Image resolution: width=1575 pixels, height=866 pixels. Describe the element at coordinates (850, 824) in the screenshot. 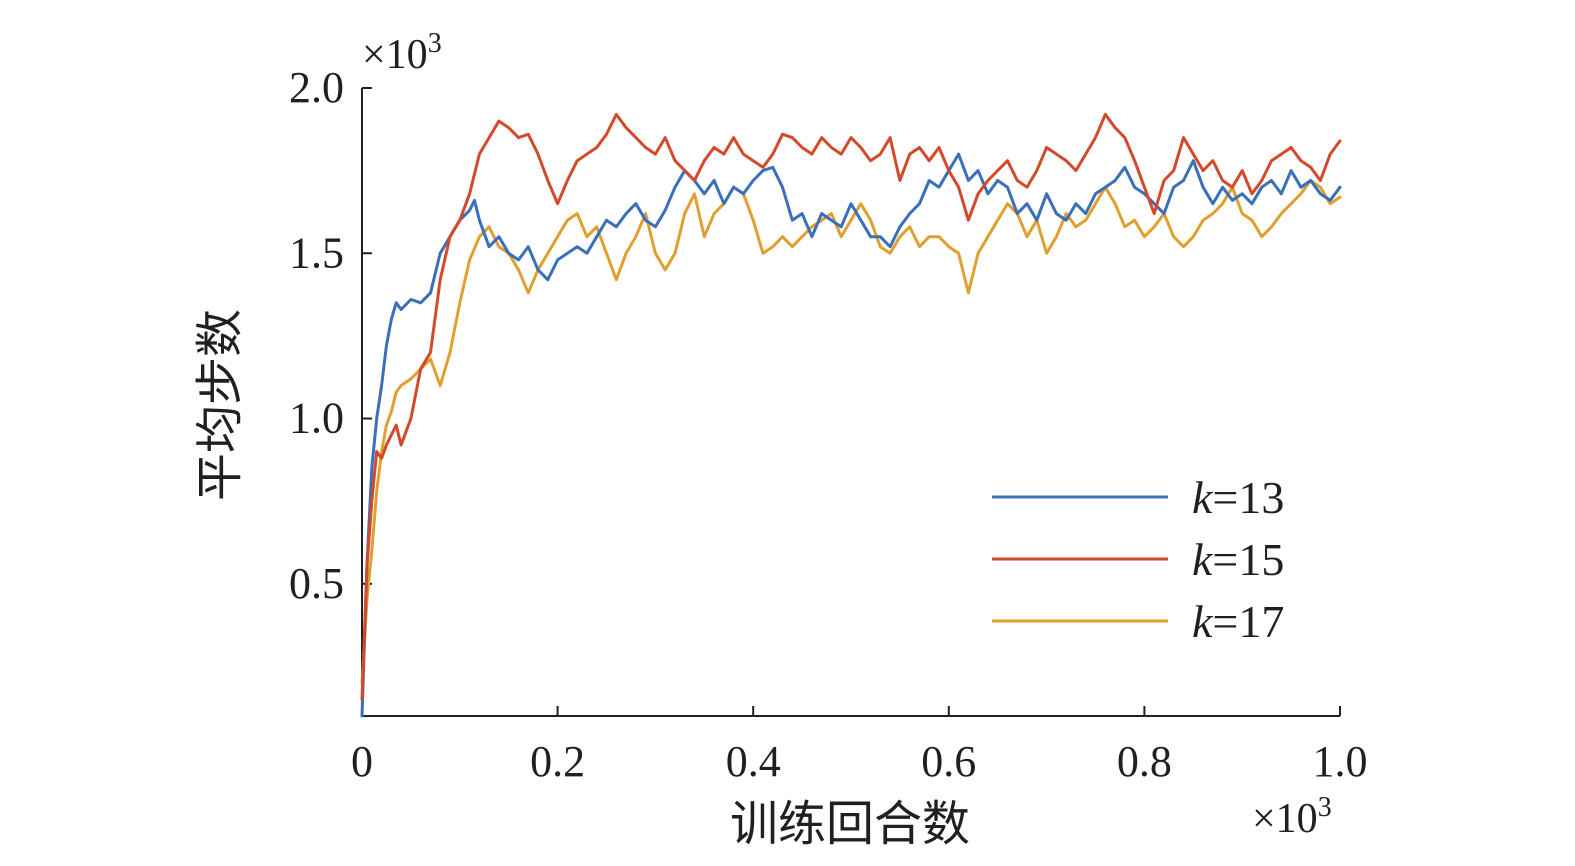

I see `x-axis-title: 训练回合数` at that location.